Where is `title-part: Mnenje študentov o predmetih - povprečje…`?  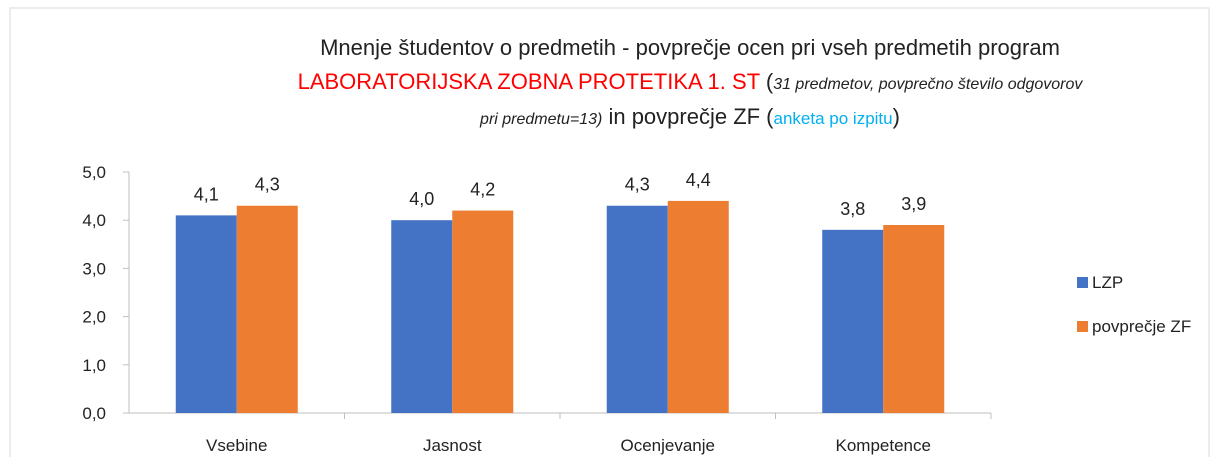 title-part: Mnenje študentov o predmetih - povprečje… is located at coordinates (690, 47).